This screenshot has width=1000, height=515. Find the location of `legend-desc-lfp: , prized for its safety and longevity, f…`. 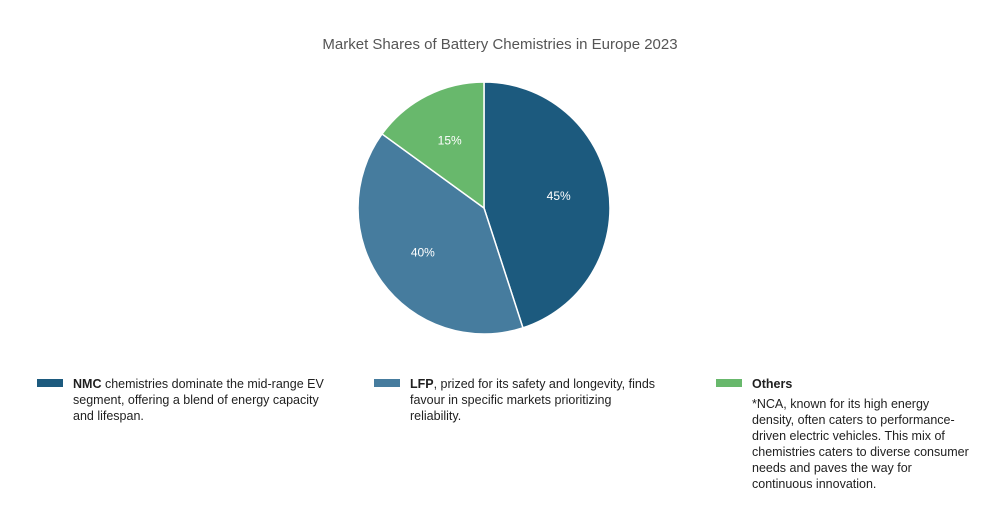

legend-desc-lfp: , prized for its safety and longevity, f… is located at coordinates (533, 400).